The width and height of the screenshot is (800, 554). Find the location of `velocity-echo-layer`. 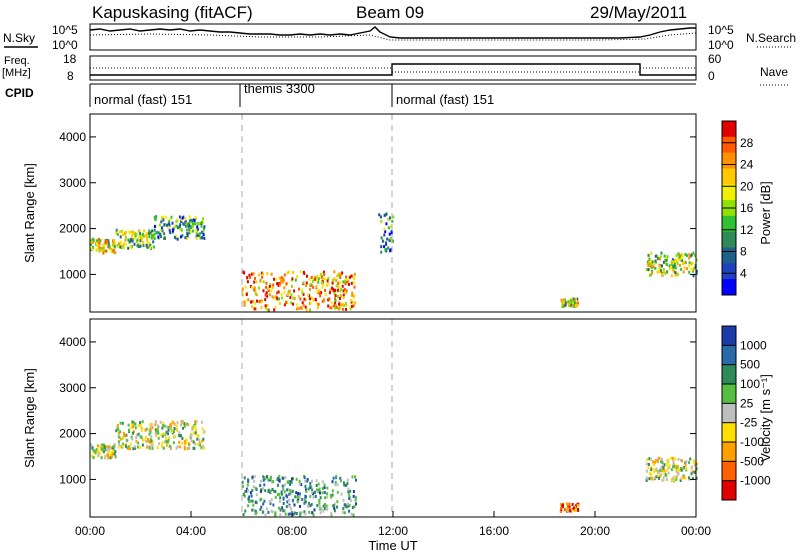

velocity-echo-layer is located at coordinates (394, 468).